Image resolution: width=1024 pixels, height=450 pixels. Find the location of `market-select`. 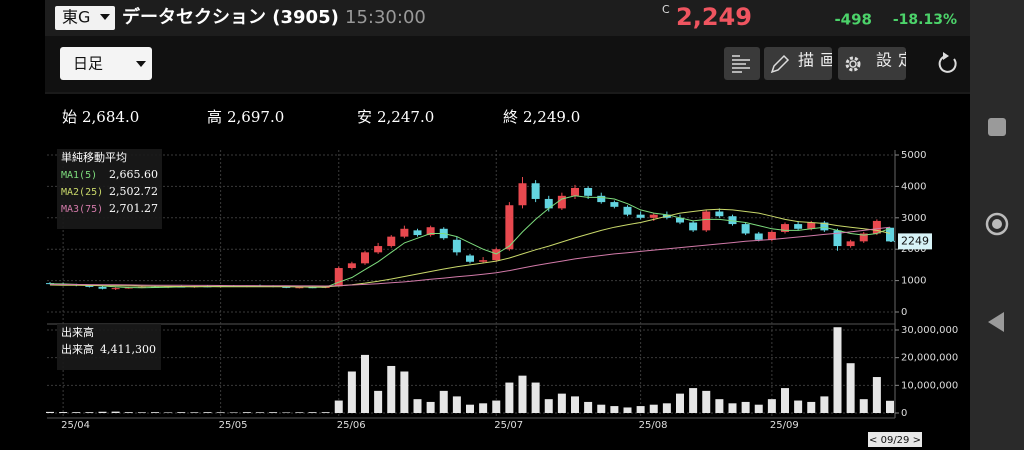

market-select is located at coordinates (85, 18).